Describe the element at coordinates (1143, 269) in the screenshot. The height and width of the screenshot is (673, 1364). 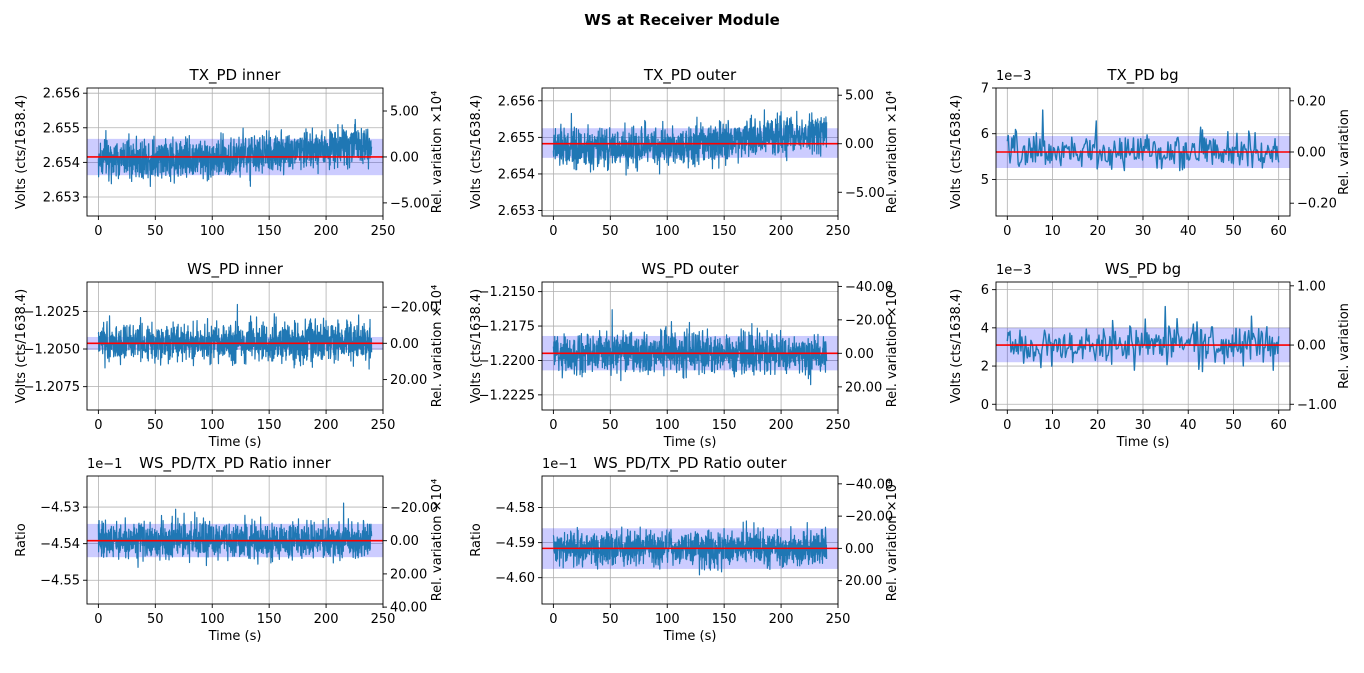
I see `subplot-title: WS_PD bg` at that location.